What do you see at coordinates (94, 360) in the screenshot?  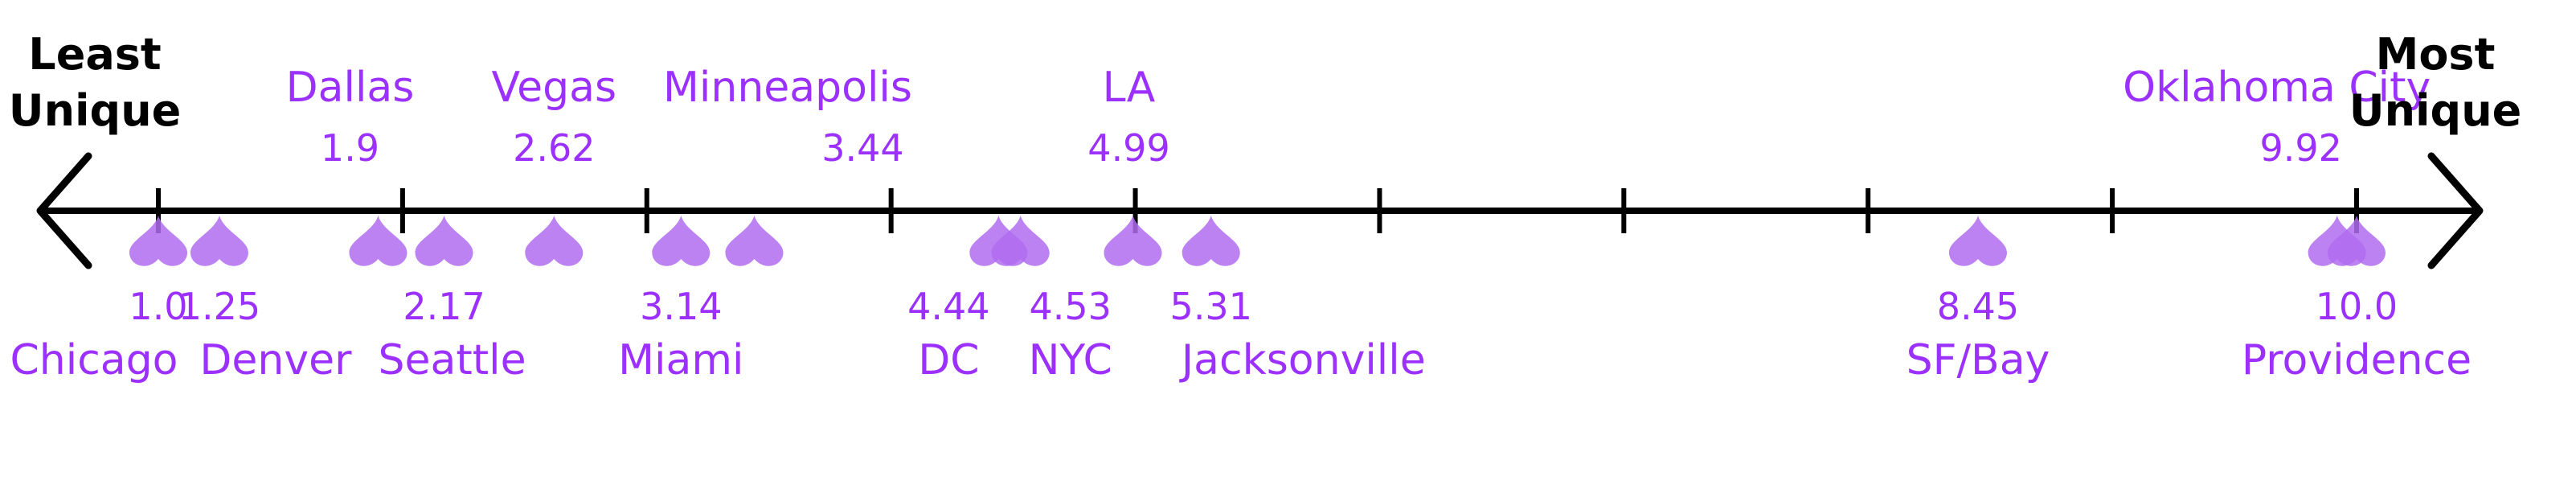 I see `city-name-chicago: Chicago` at bounding box center [94, 360].